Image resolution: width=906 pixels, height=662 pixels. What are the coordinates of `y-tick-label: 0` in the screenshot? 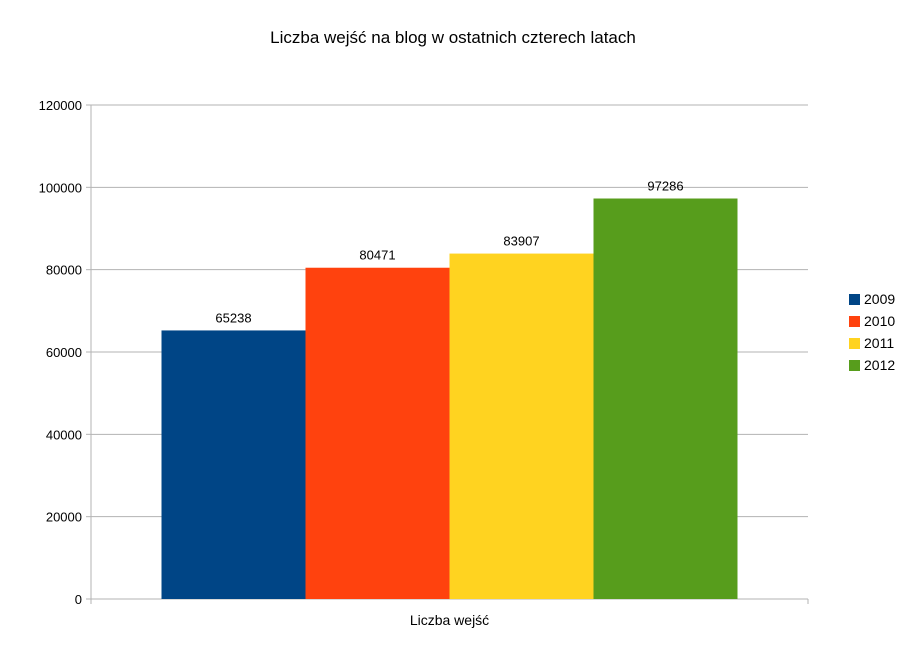 It's located at (78, 599).